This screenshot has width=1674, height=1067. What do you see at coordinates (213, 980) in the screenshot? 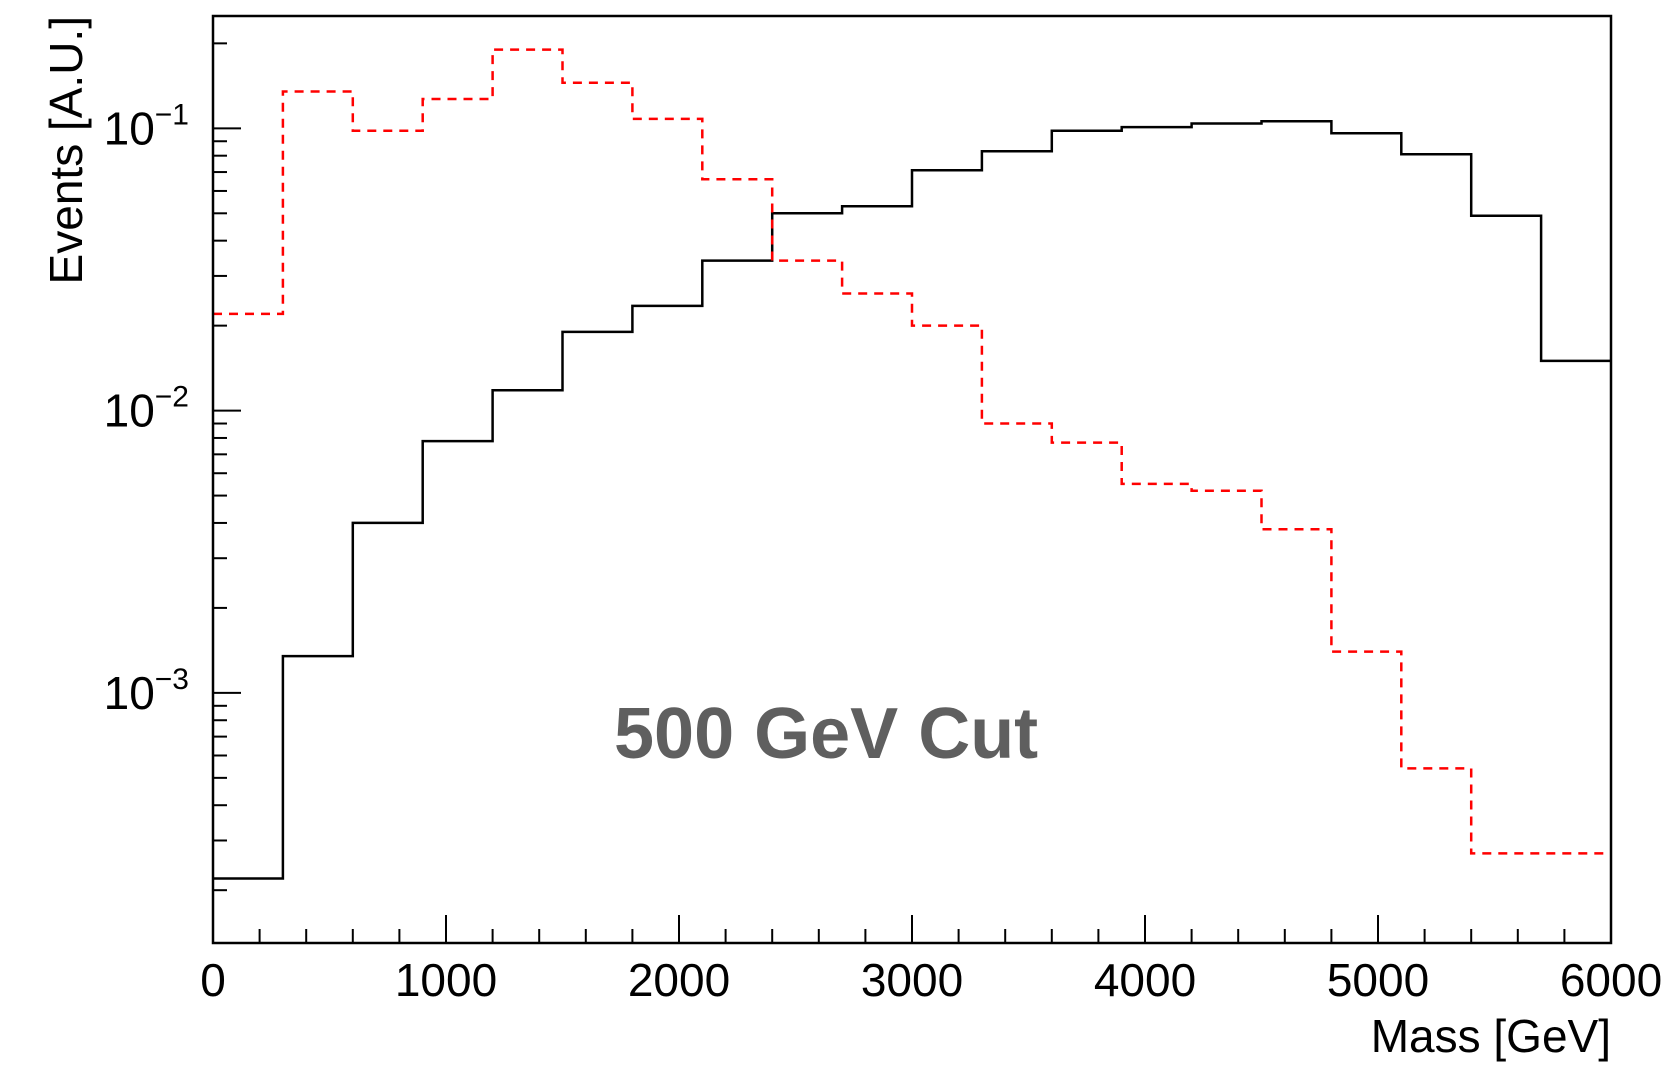
I see `x-tick-label: 0` at bounding box center [213, 980].